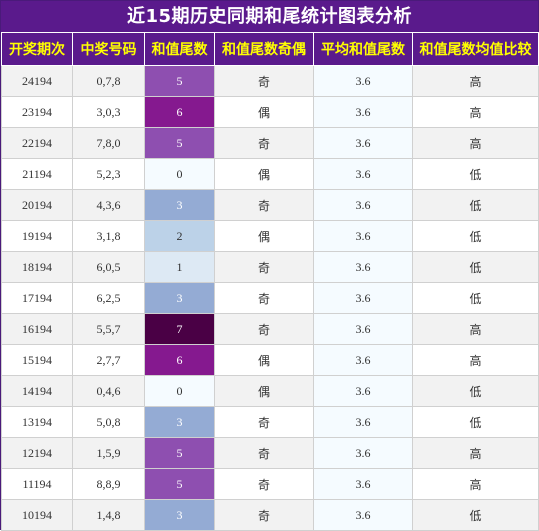 Image resolution: width=539 pixels, height=531 pixels. I want to click on table-row: 23194 3,0,3 6 偶 3.6 高, so click(270, 112).